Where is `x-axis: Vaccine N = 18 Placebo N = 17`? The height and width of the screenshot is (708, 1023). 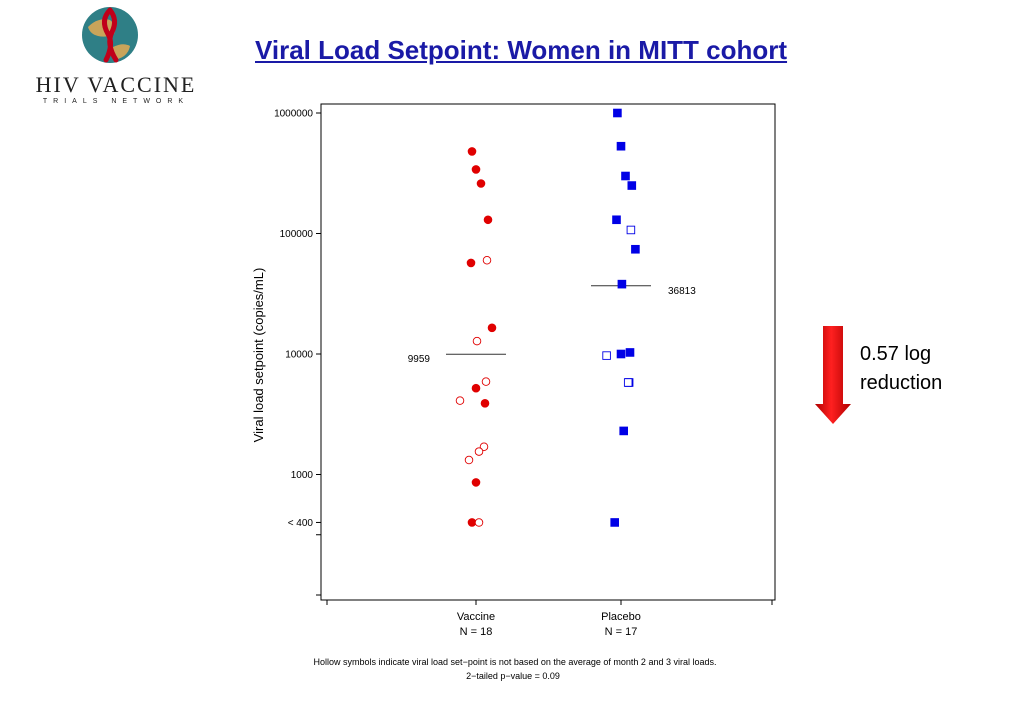 x-axis: Vaccine N = 18 Placebo N = 17 is located at coordinates (549, 619).